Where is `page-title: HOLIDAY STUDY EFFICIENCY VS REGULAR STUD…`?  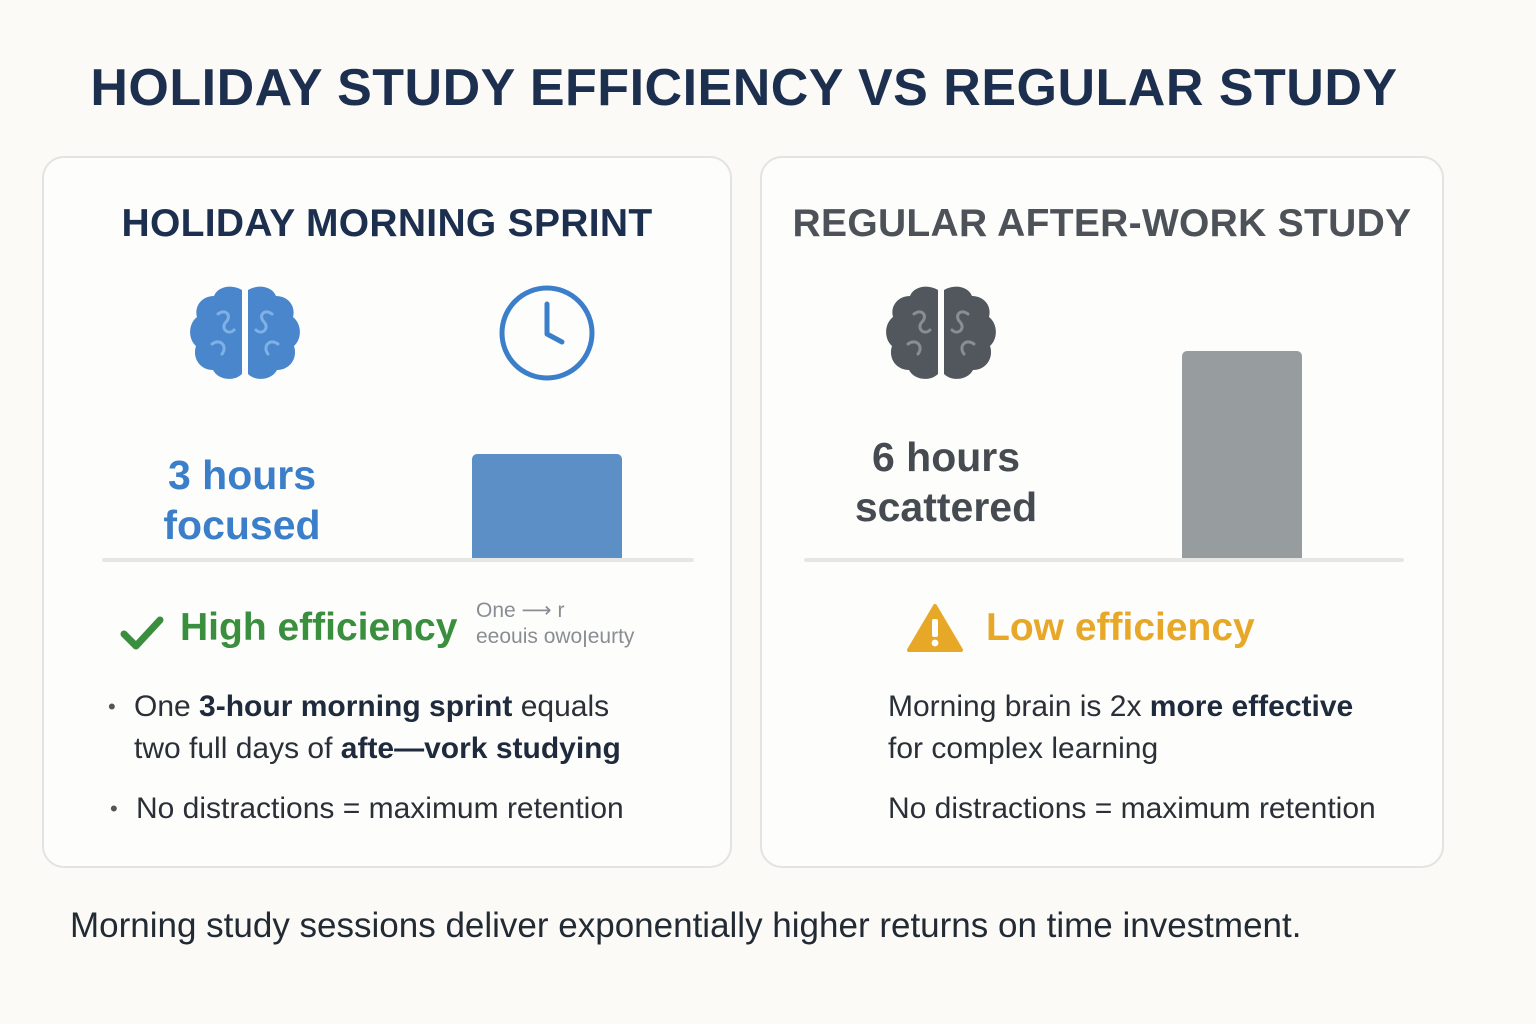 page-title: HOLIDAY STUDY EFFICIENCY VS REGULAR STUD… is located at coordinates (744, 88).